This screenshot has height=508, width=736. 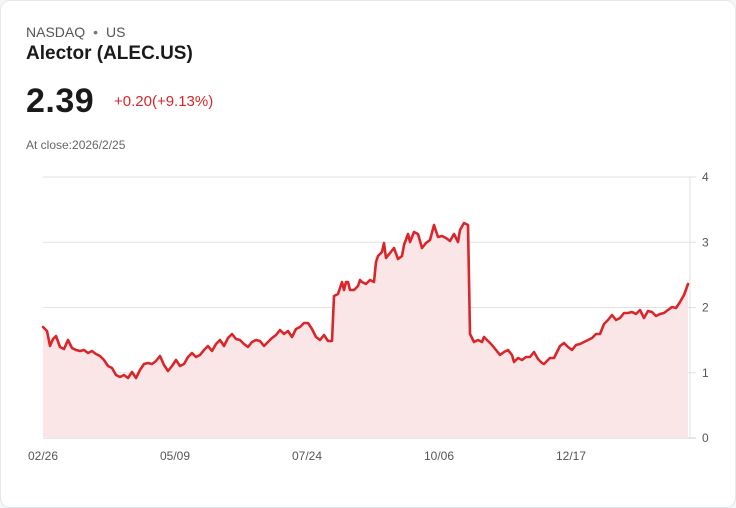 What do you see at coordinates (43, 456) in the screenshot?
I see `x-tick-label: 02/26` at bounding box center [43, 456].